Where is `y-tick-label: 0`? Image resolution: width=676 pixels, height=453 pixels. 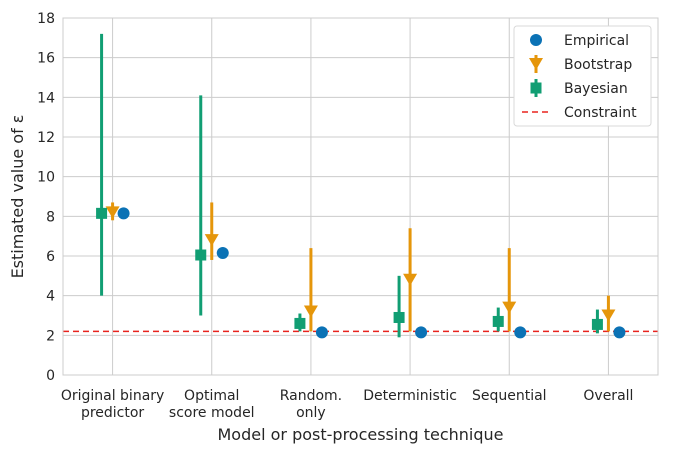 y-tick-label: 0 is located at coordinates (50, 376).